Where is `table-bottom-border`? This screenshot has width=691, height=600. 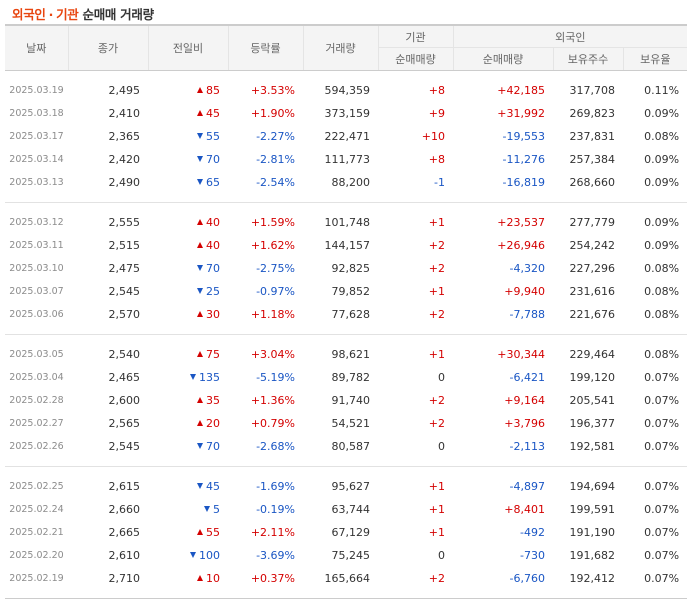 table-bottom-border is located at coordinates (346, 598).